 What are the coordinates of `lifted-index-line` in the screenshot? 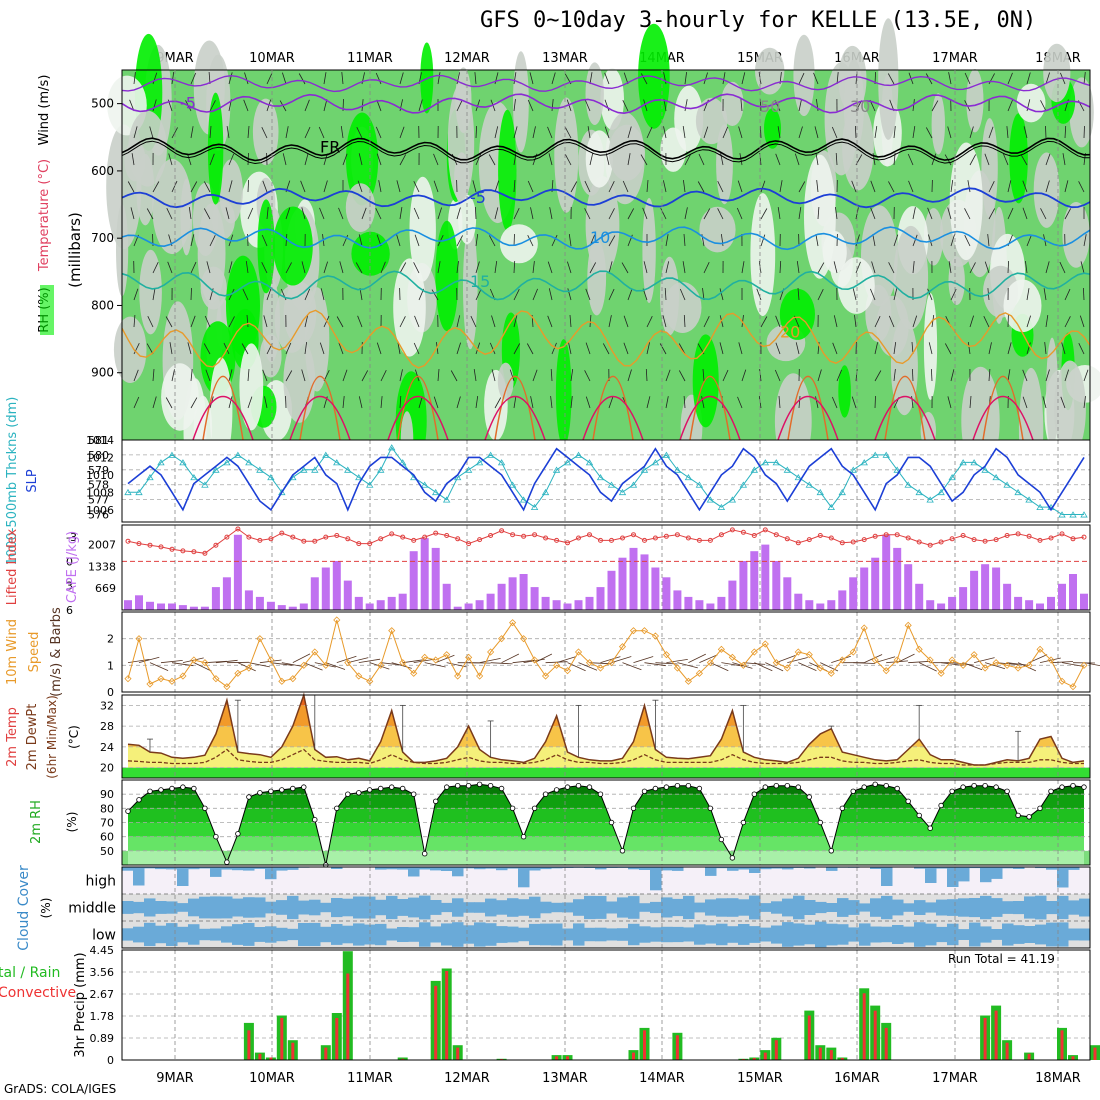 It's located at (606, 541).